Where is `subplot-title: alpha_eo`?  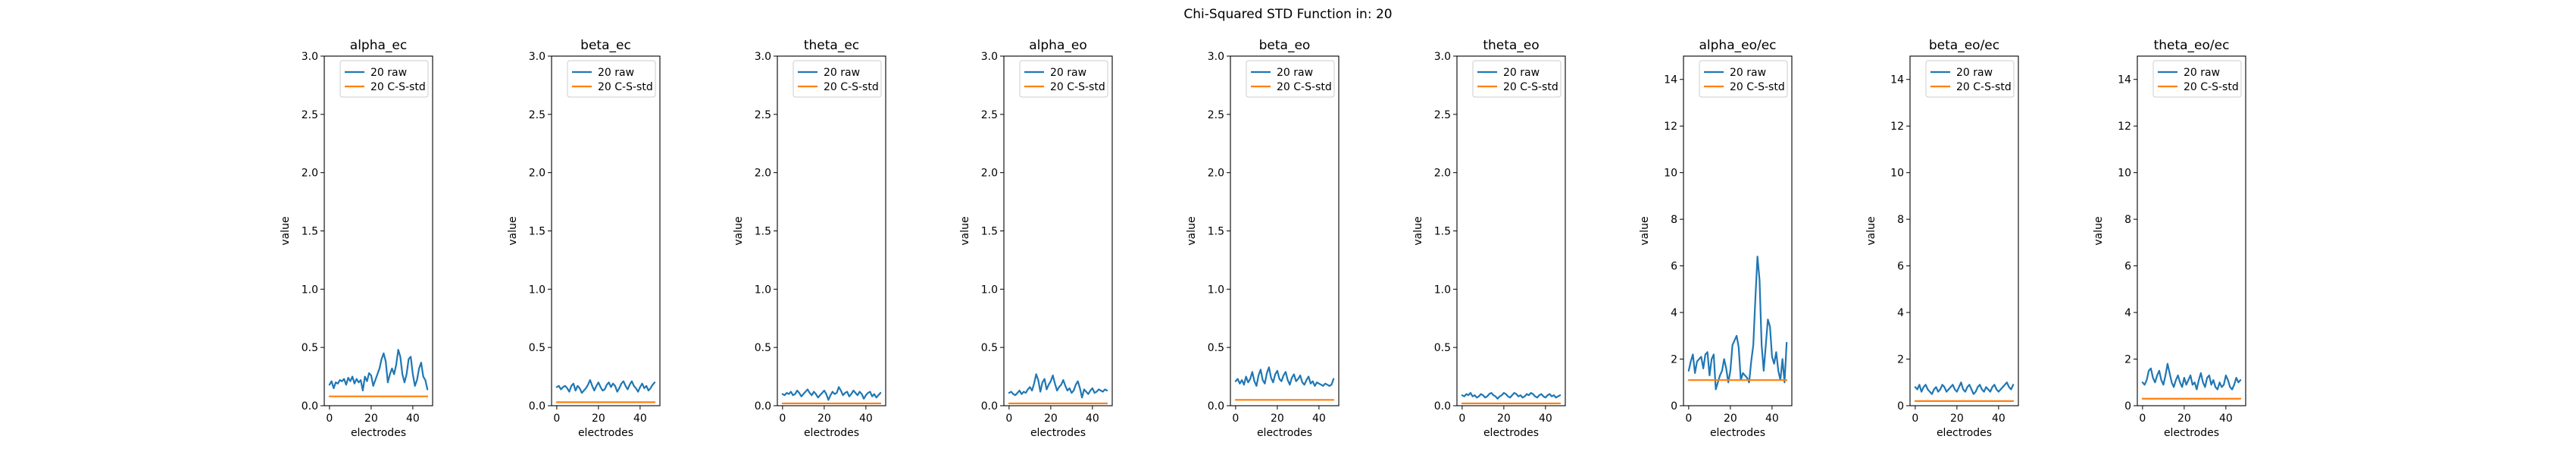
subplot-title: alpha_eo is located at coordinates (1058, 45).